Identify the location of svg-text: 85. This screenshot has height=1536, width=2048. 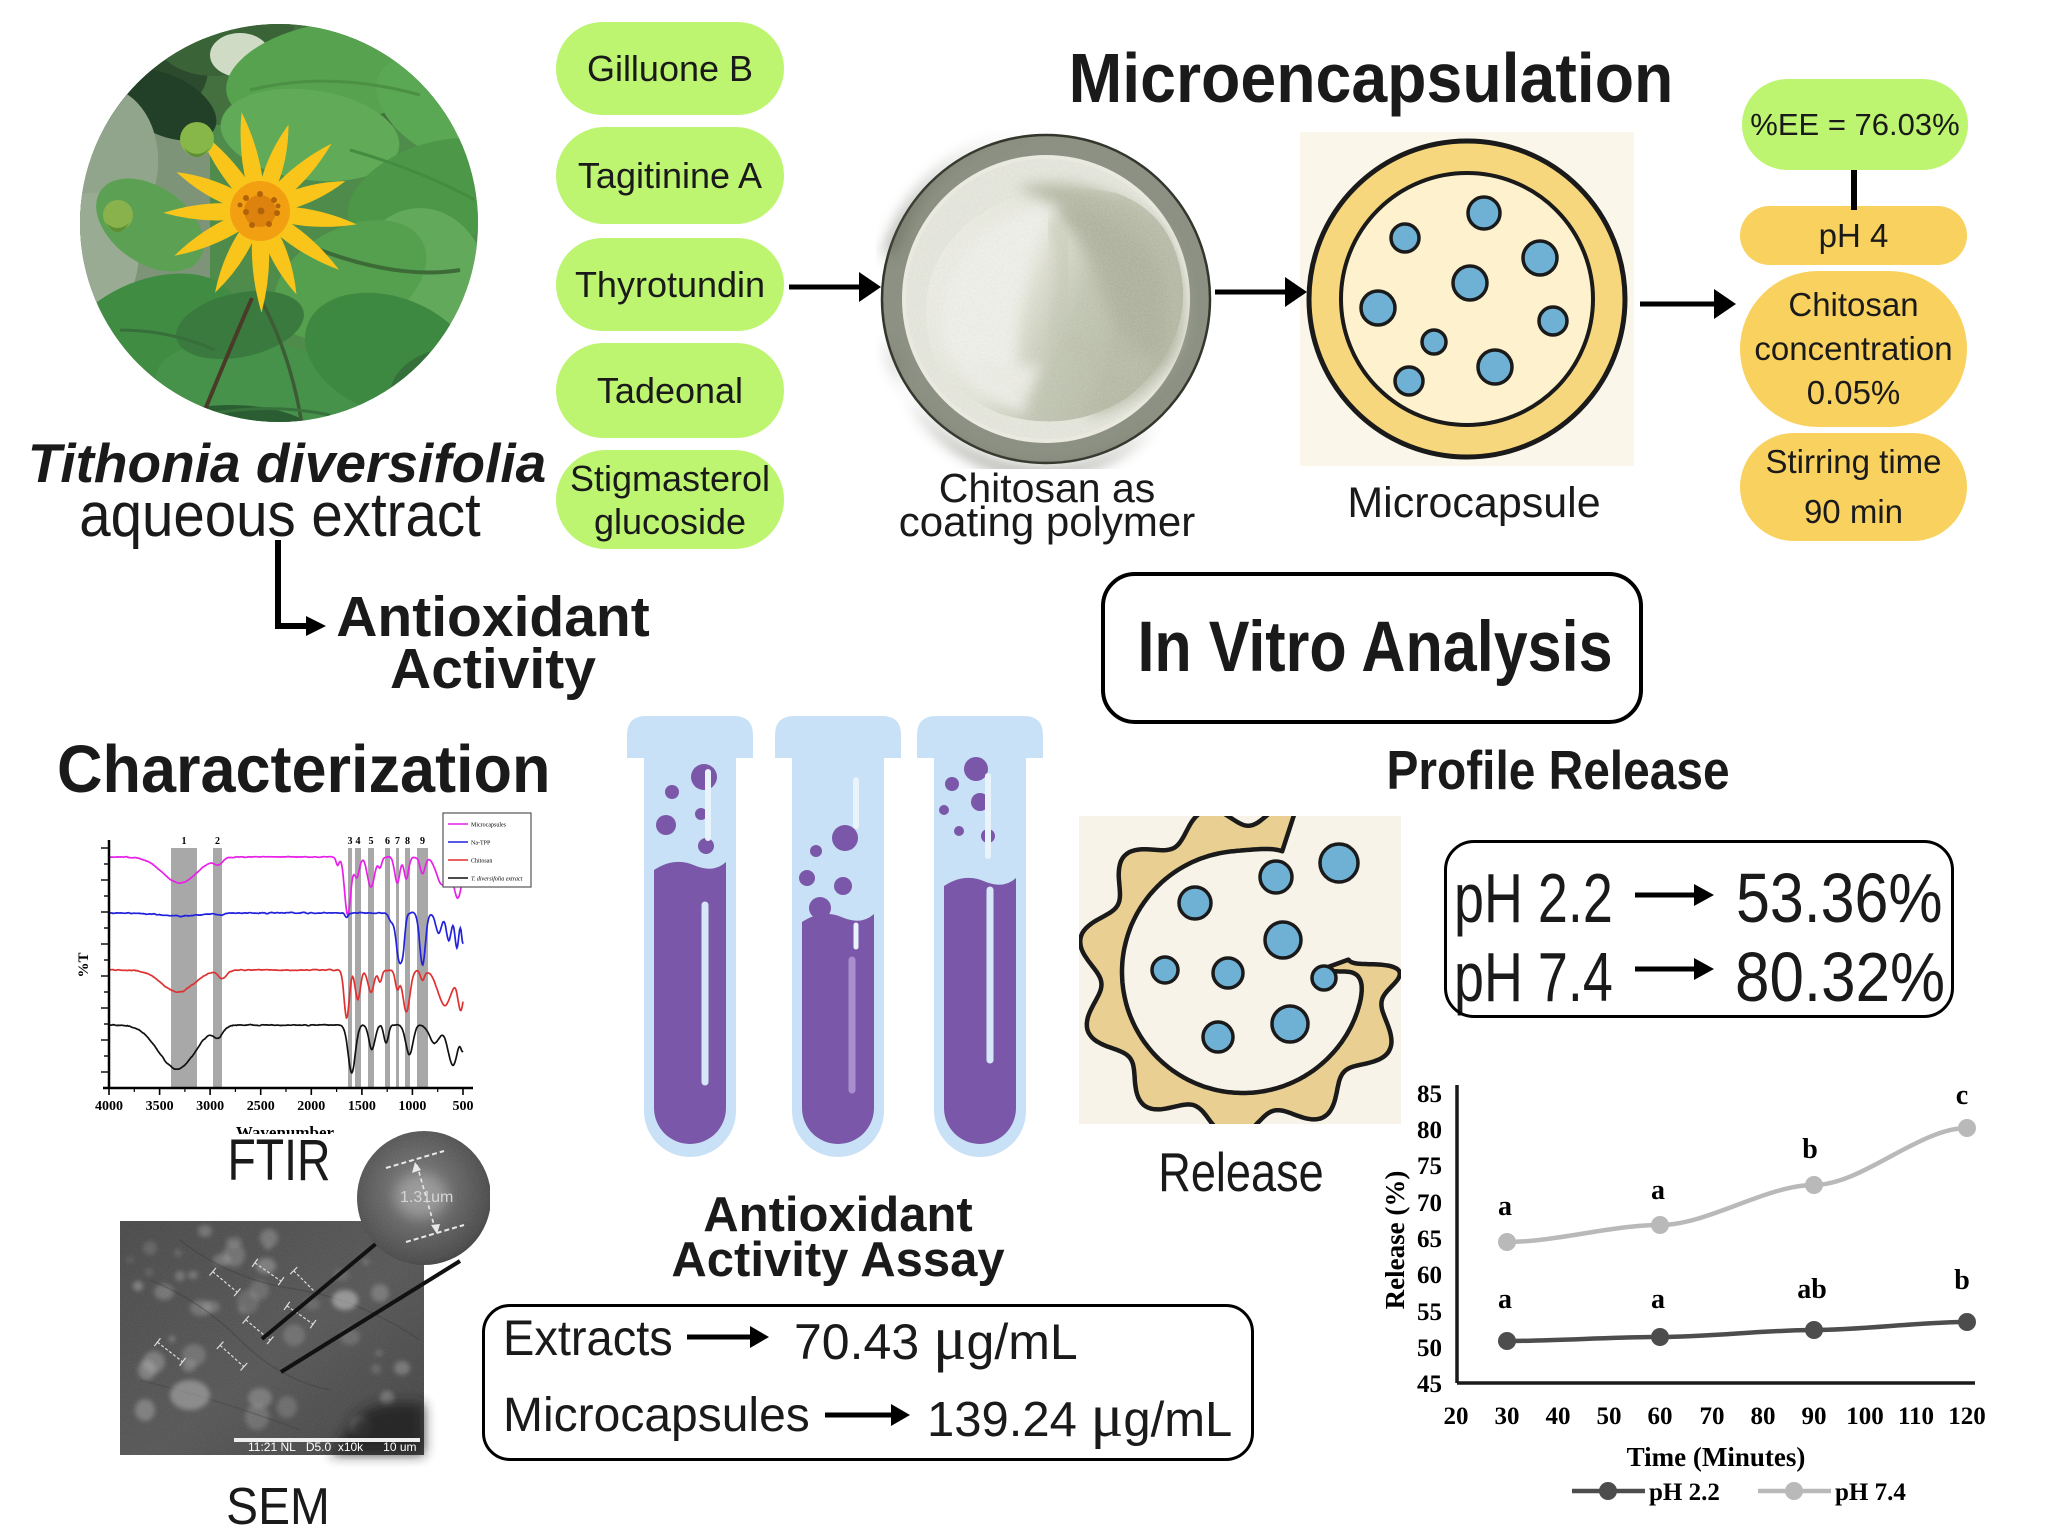
(1429, 1094).